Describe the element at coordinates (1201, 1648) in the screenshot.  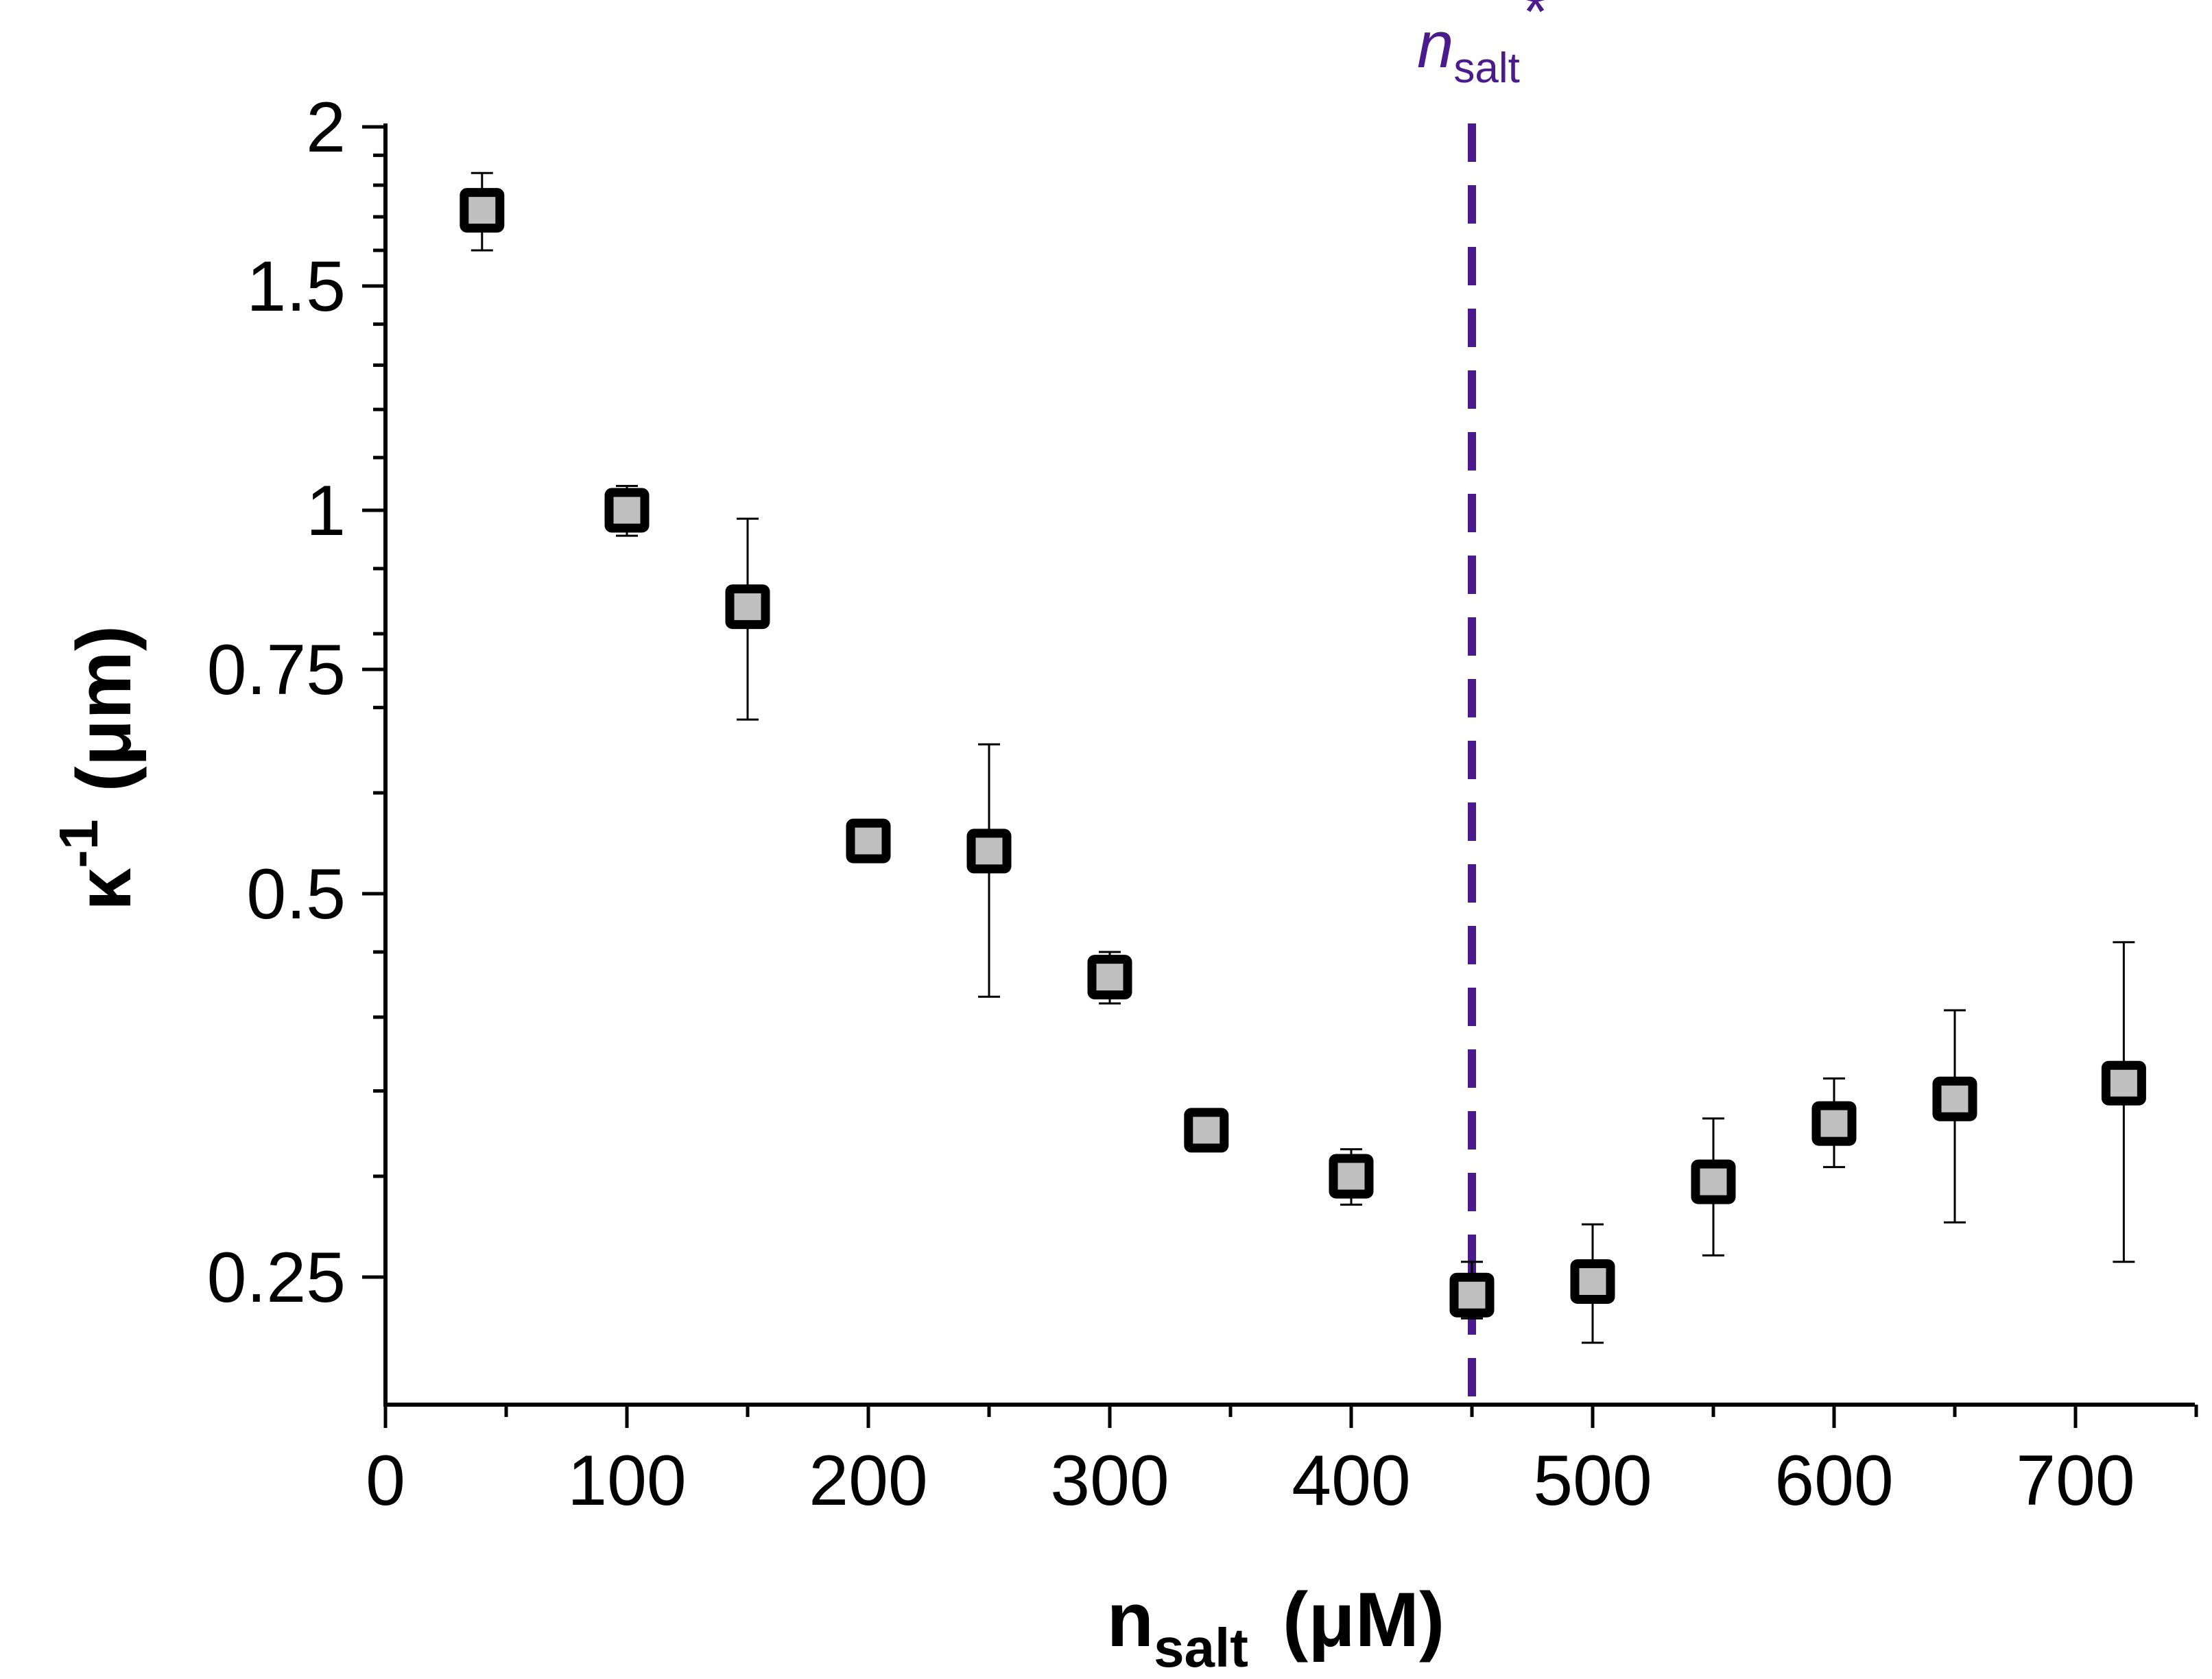
I see `x-axis-title-sub: salt` at that location.